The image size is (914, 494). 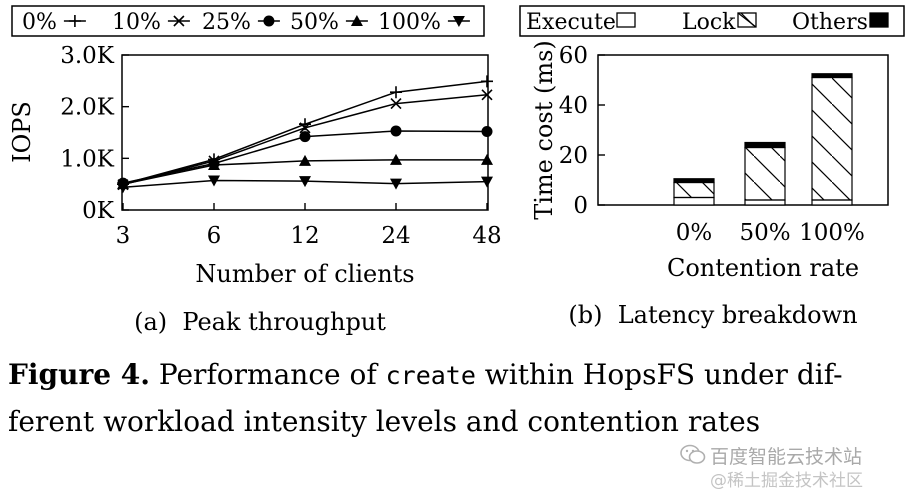 What do you see at coordinates (694, 181) in the screenshot?
I see `bar-b-0-others` at bounding box center [694, 181].